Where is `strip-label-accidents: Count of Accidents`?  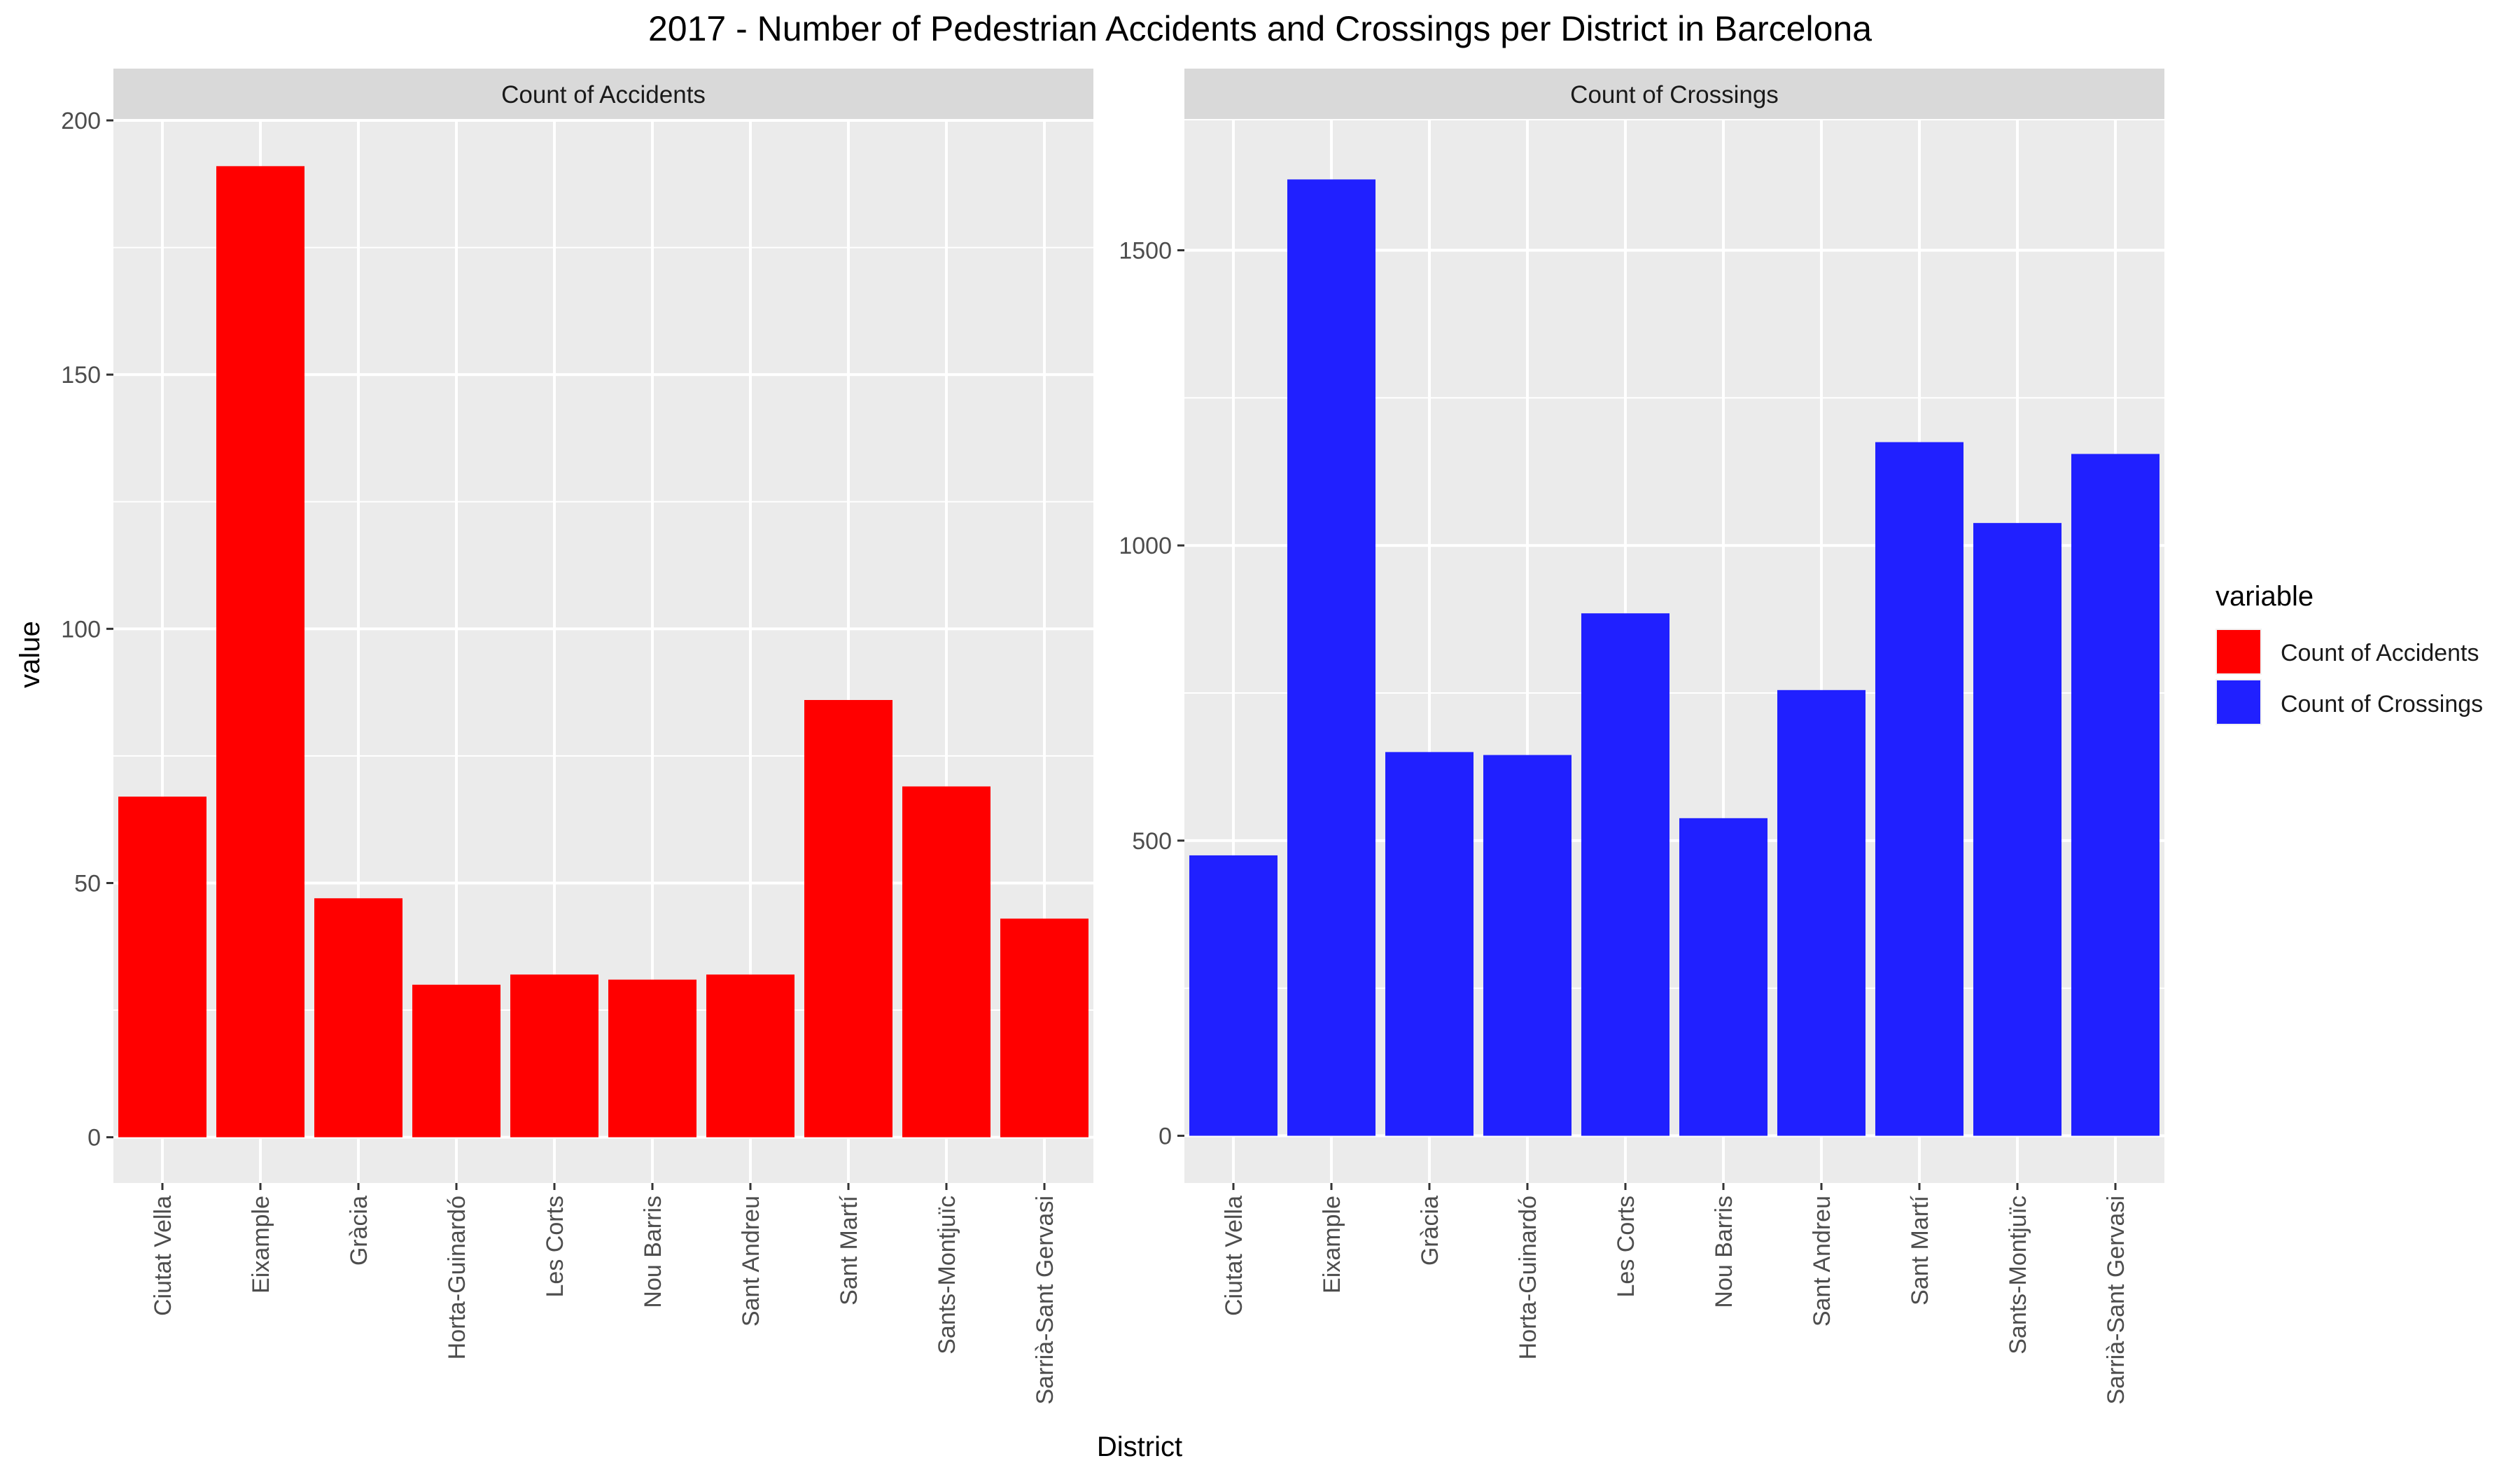 strip-label-accidents: Count of Accidents is located at coordinates (603, 94).